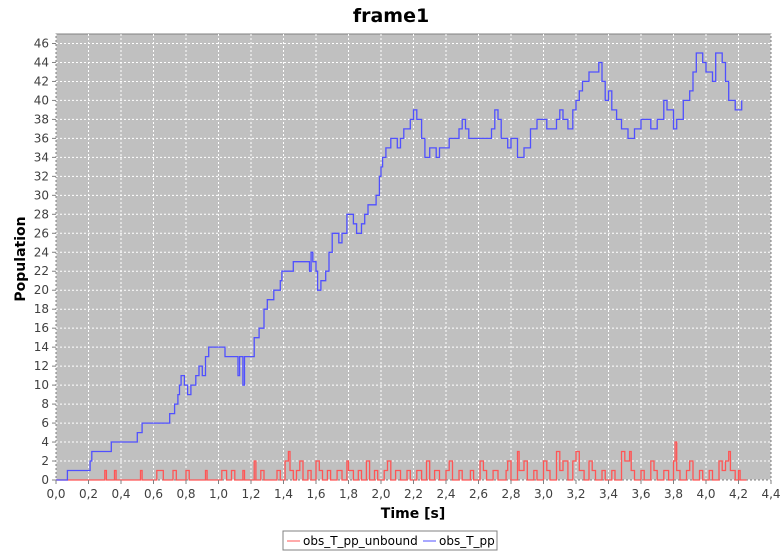 The width and height of the screenshot is (782, 553). Describe the element at coordinates (41, 62) in the screenshot. I see `y-tick-label: 44` at that location.